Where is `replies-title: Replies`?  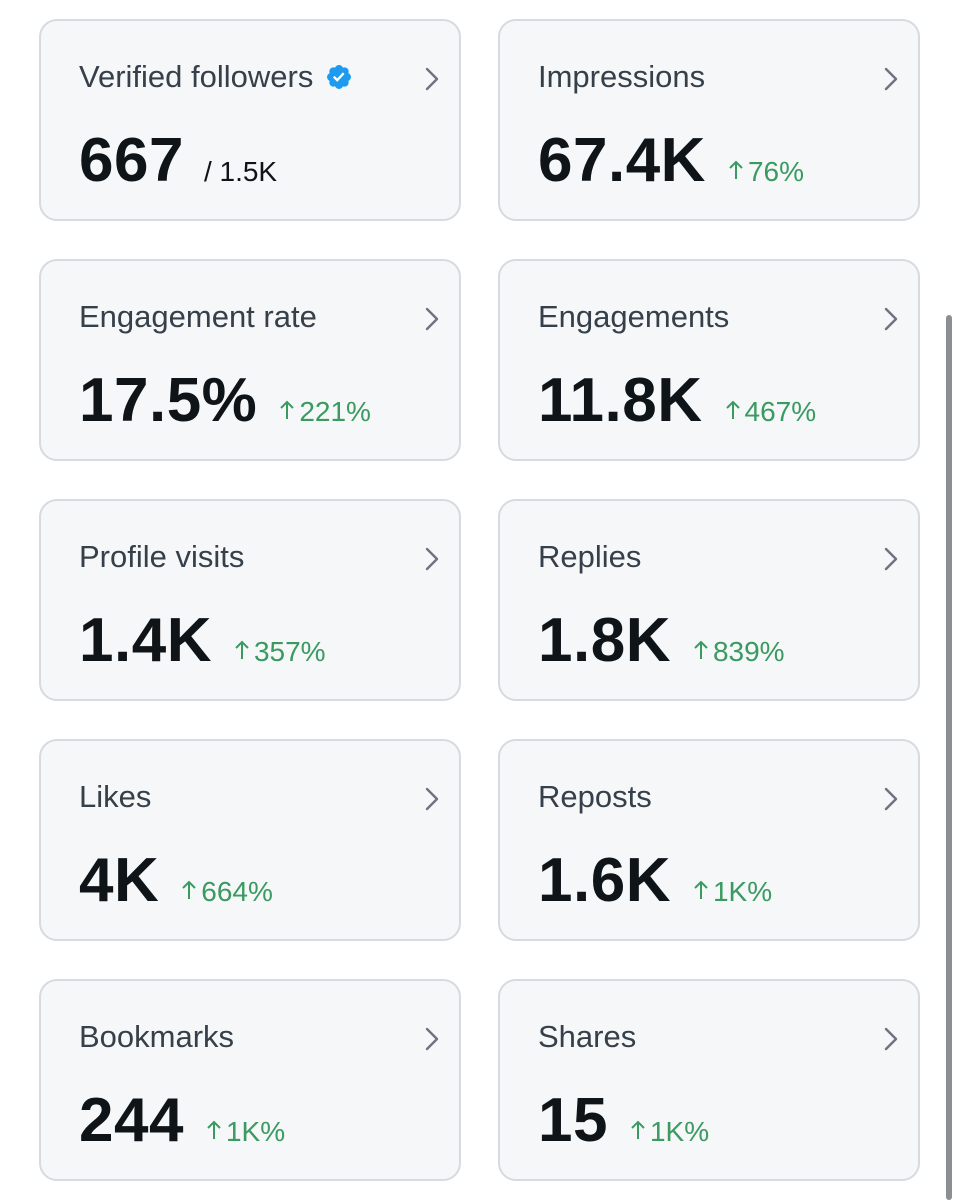
replies-title: Replies is located at coordinates (590, 556).